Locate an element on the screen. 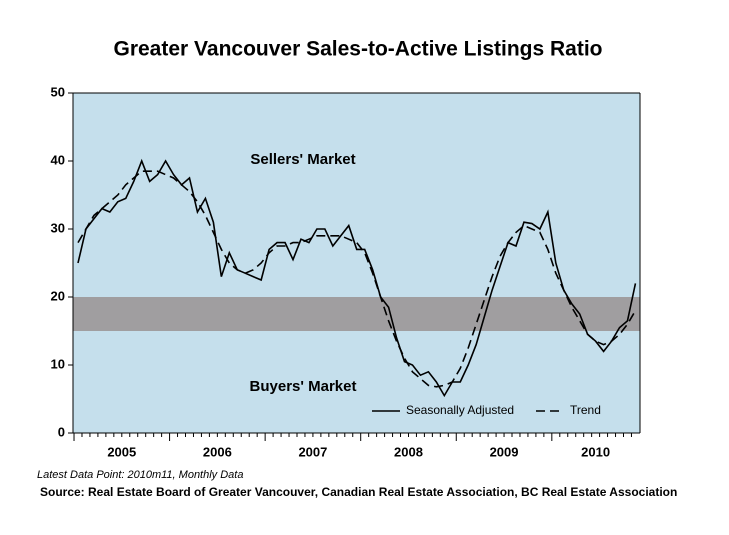 Image resolution: width=729 pixels, height=535 pixels. y-tick-label: 10 is located at coordinates (58, 363).